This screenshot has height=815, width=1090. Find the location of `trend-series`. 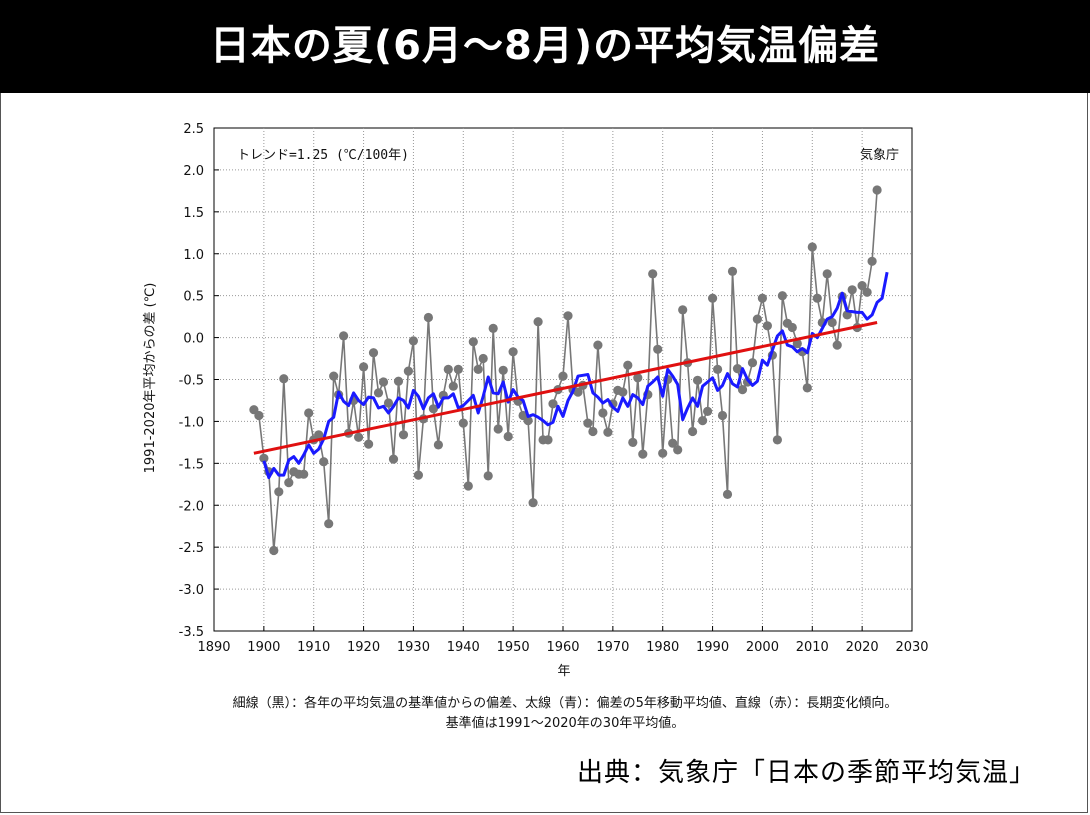

trend-series is located at coordinates (565, 388).